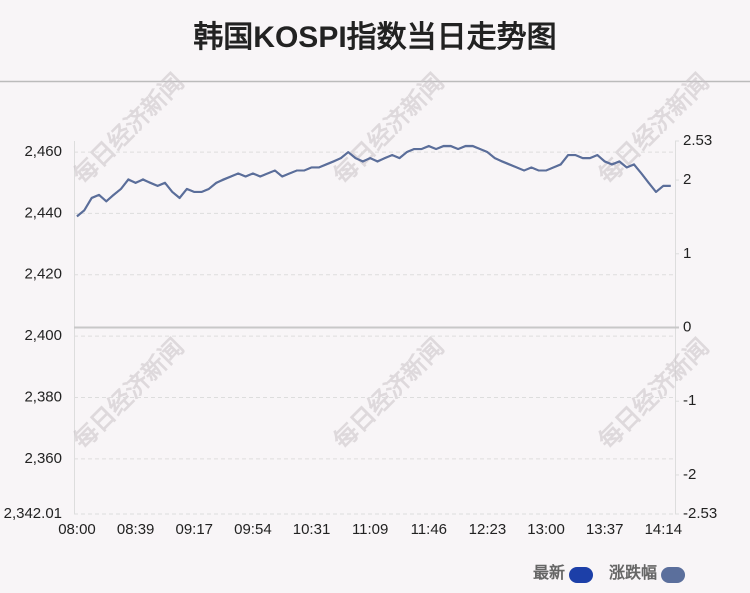  What do you see at coordinates (312, 529) in the screenshot?
I see `x-tick-label: 10:31` at bounding box center [312, 529].